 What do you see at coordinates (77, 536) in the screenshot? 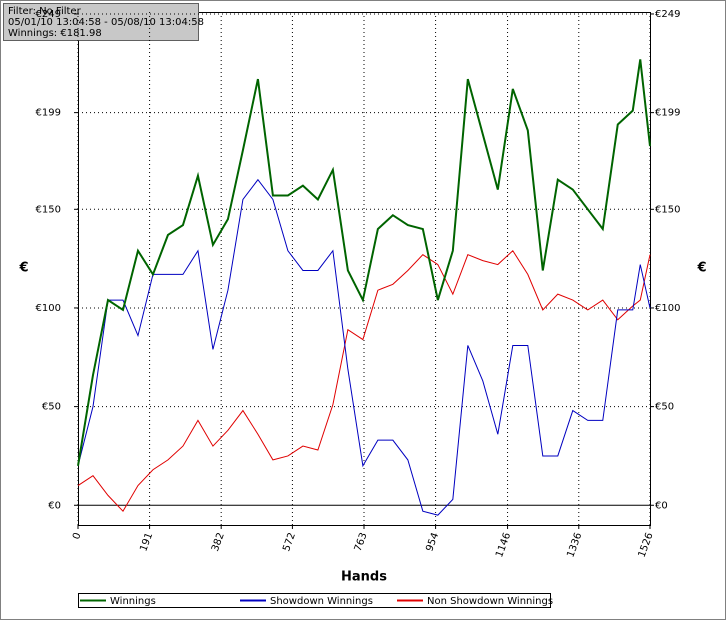
I see `x-tick-label: 0` at bounding box center [77, 536].